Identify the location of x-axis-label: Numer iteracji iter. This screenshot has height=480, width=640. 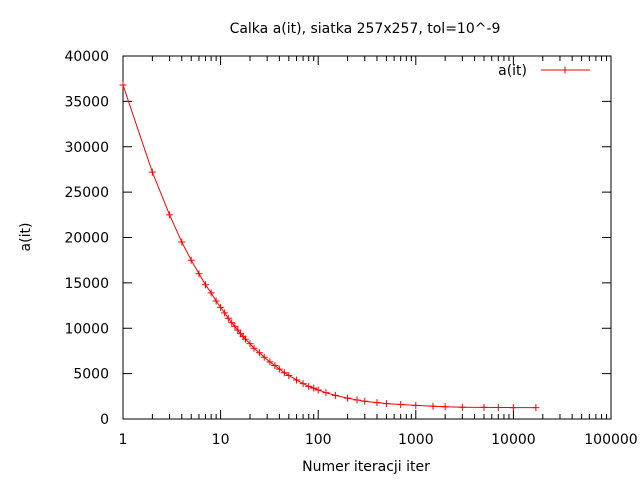
(366, 467).